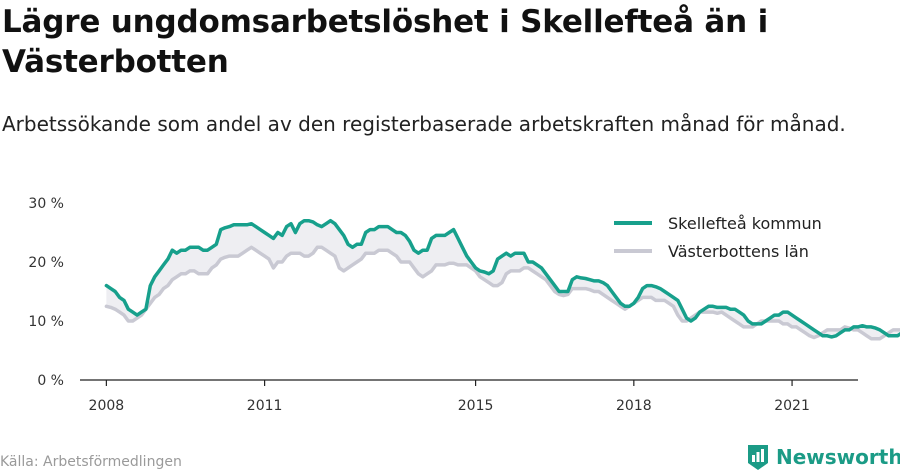  I want to click on legend: Skellefteå kommun Västerbottens län, so click(728, 235).